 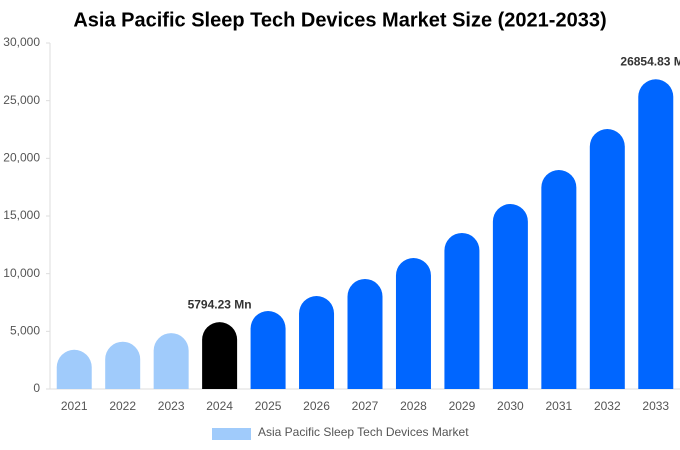 What do you see at coordinates (171, 406) in the screenshot?
I see `x-tick-label: 2023` at bounding box center [171, 406].